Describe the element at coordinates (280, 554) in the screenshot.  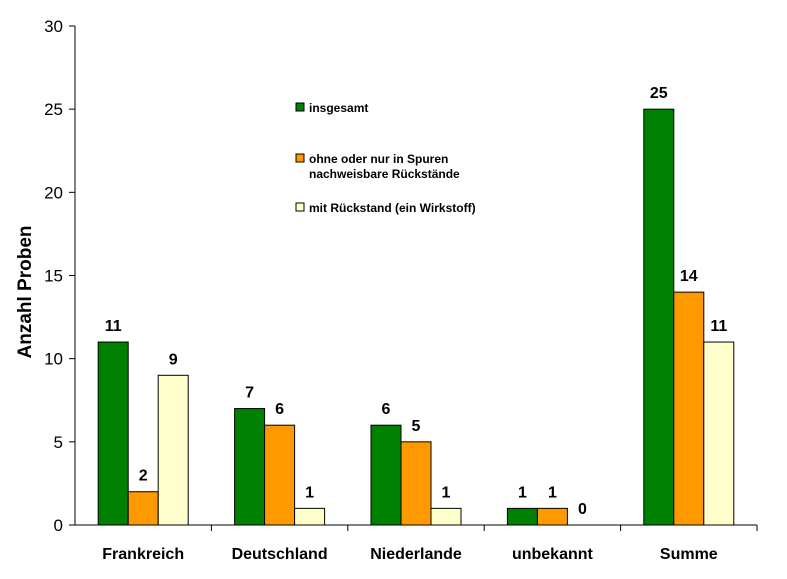
I see `category-label: Deutschland` at that location.